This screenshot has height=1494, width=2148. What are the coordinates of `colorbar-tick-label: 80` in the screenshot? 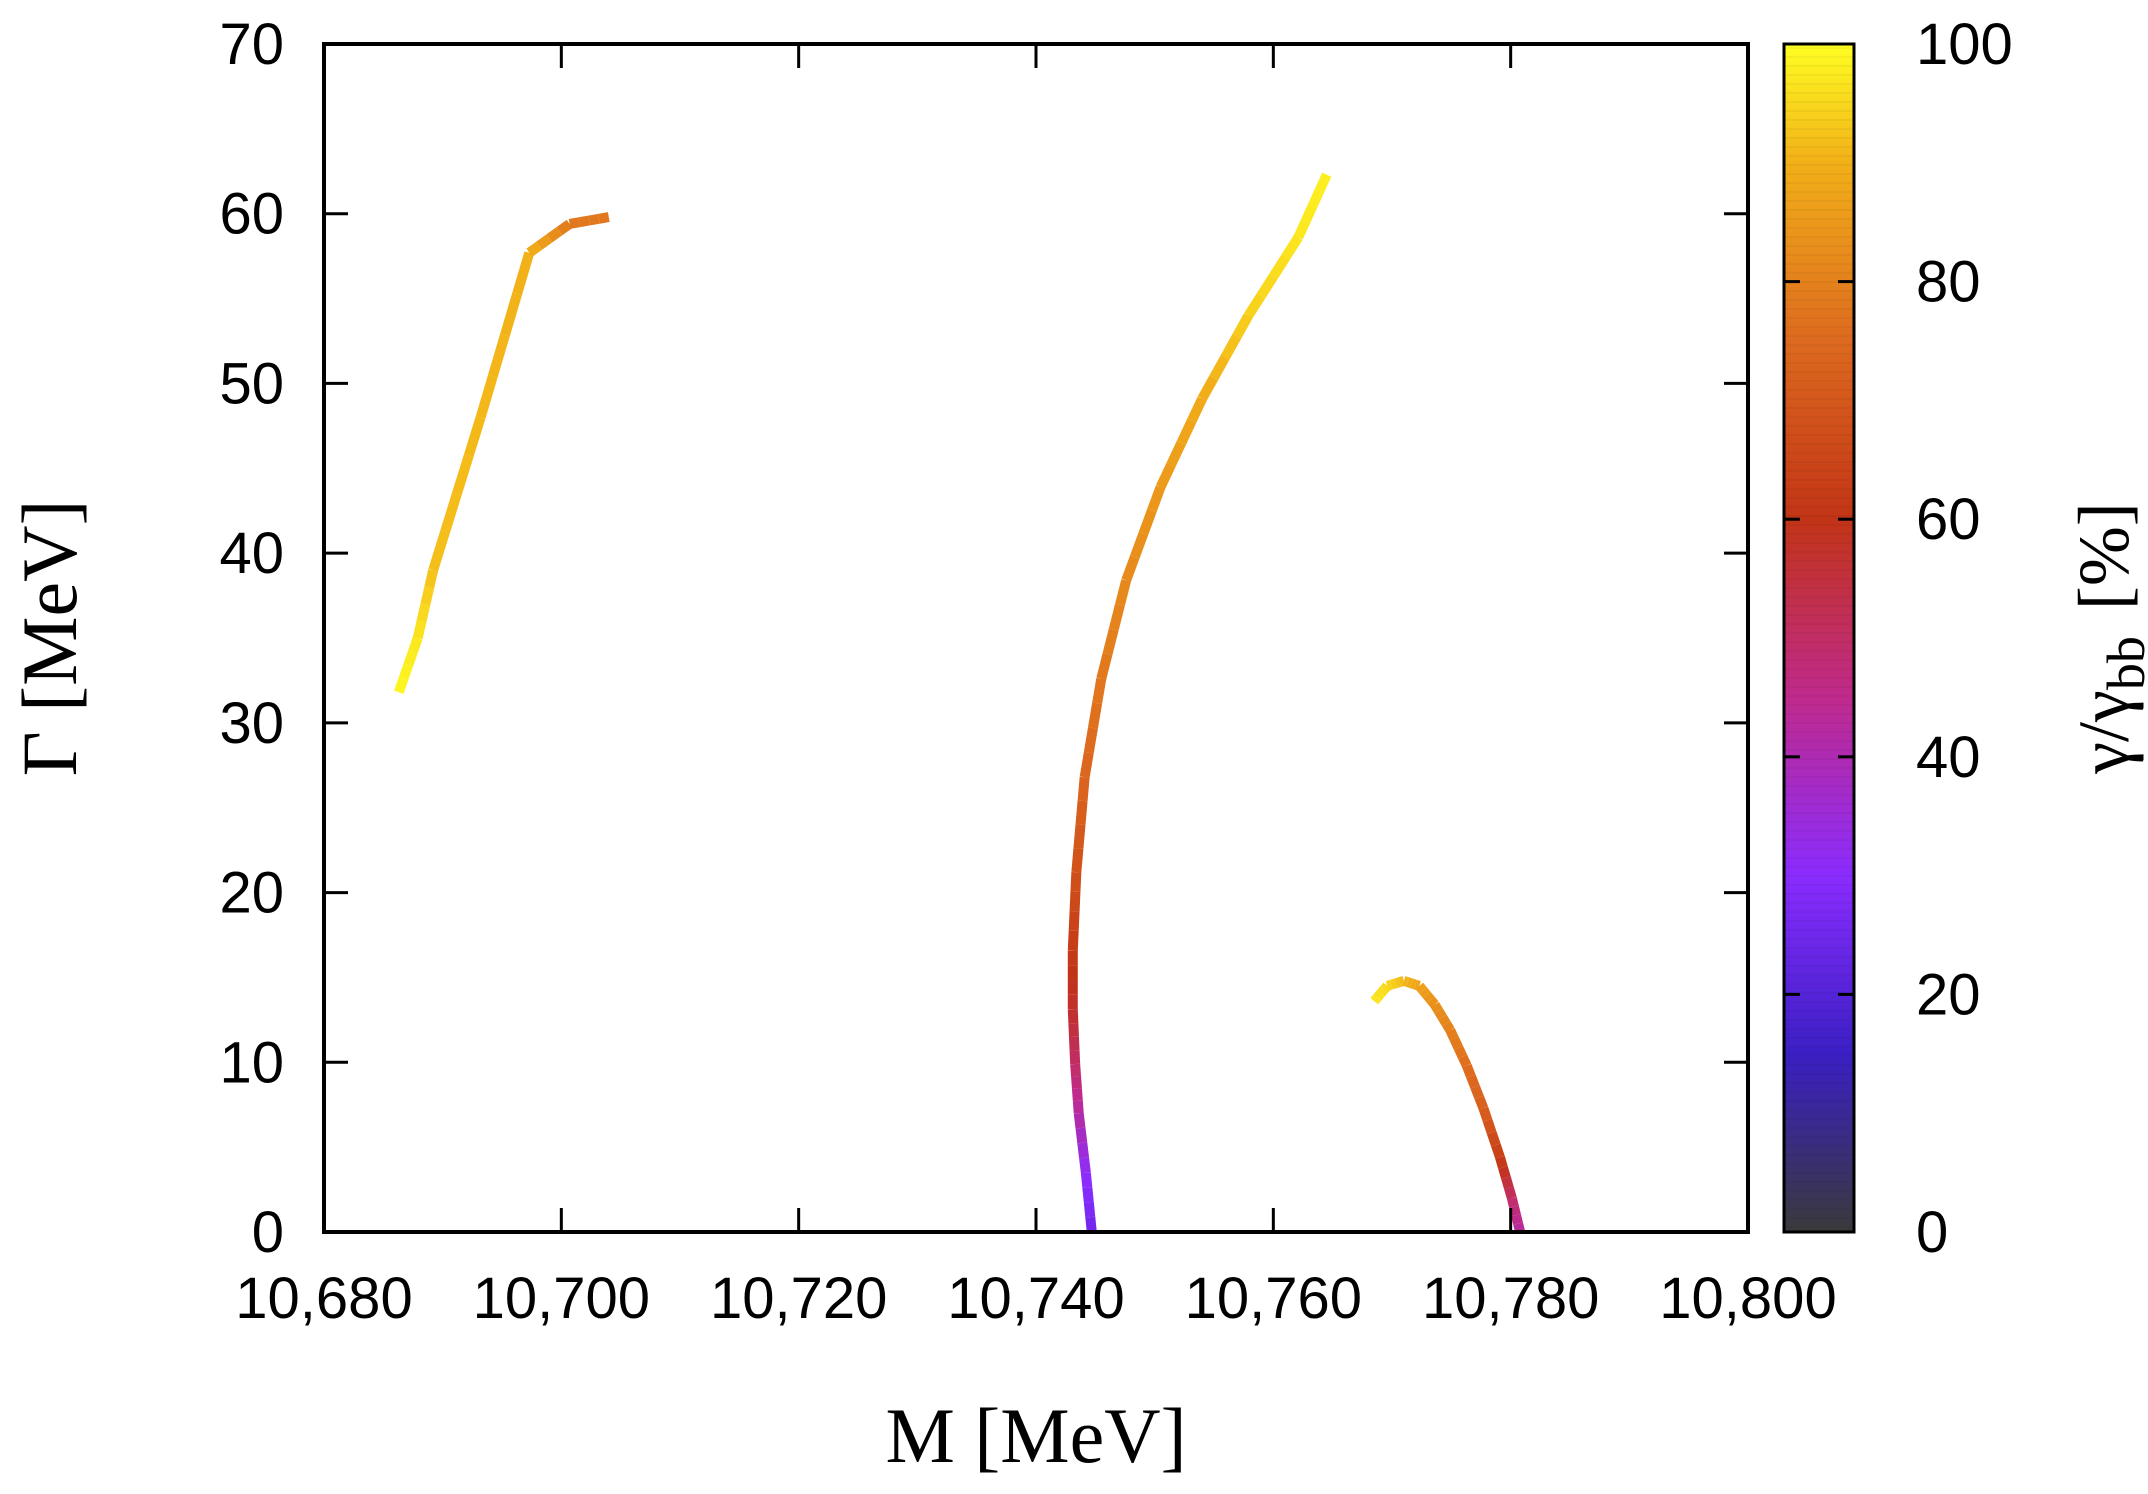 It's located at (1948, 282).